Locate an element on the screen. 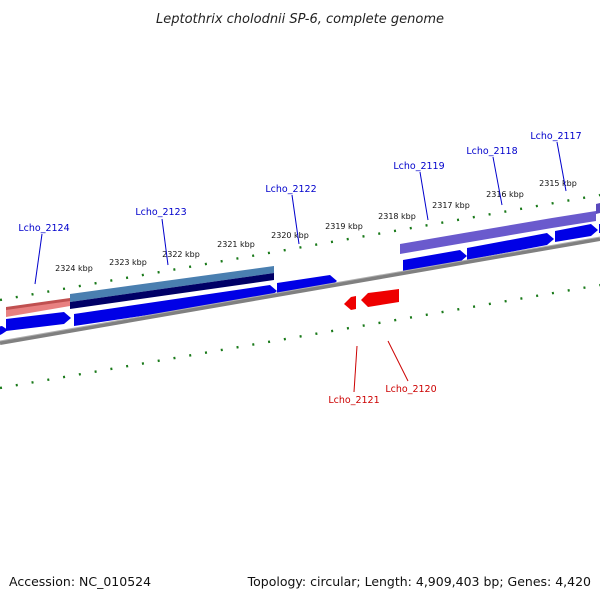  reverse-genes is located at coordinates (371, 299).